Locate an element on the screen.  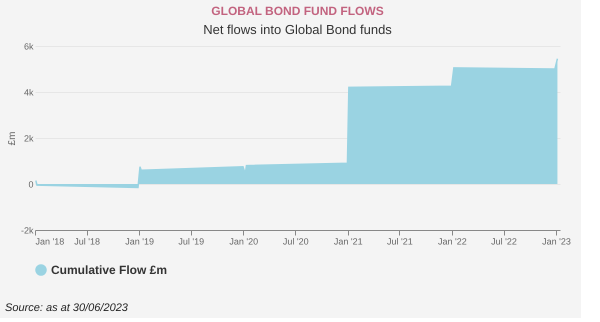
y-tick-label: 6k is located at coordinates (29, 47).